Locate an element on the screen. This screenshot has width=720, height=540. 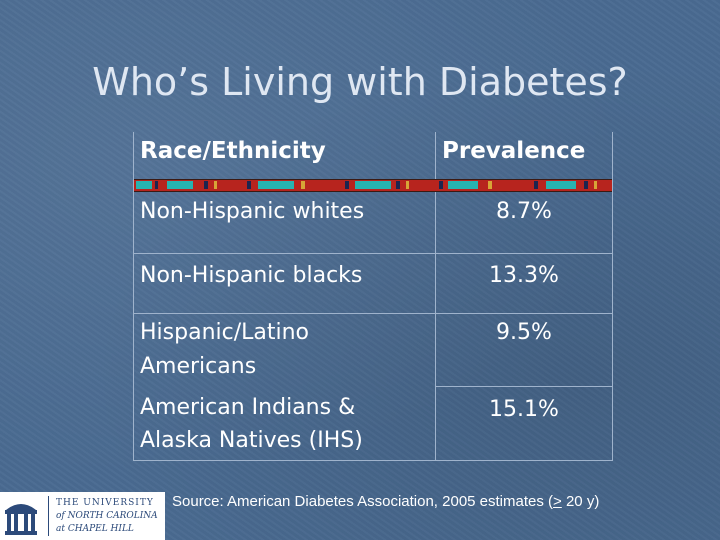
slide-title: Who’s Living with Diabetes? is located at coordinates (360, 82).